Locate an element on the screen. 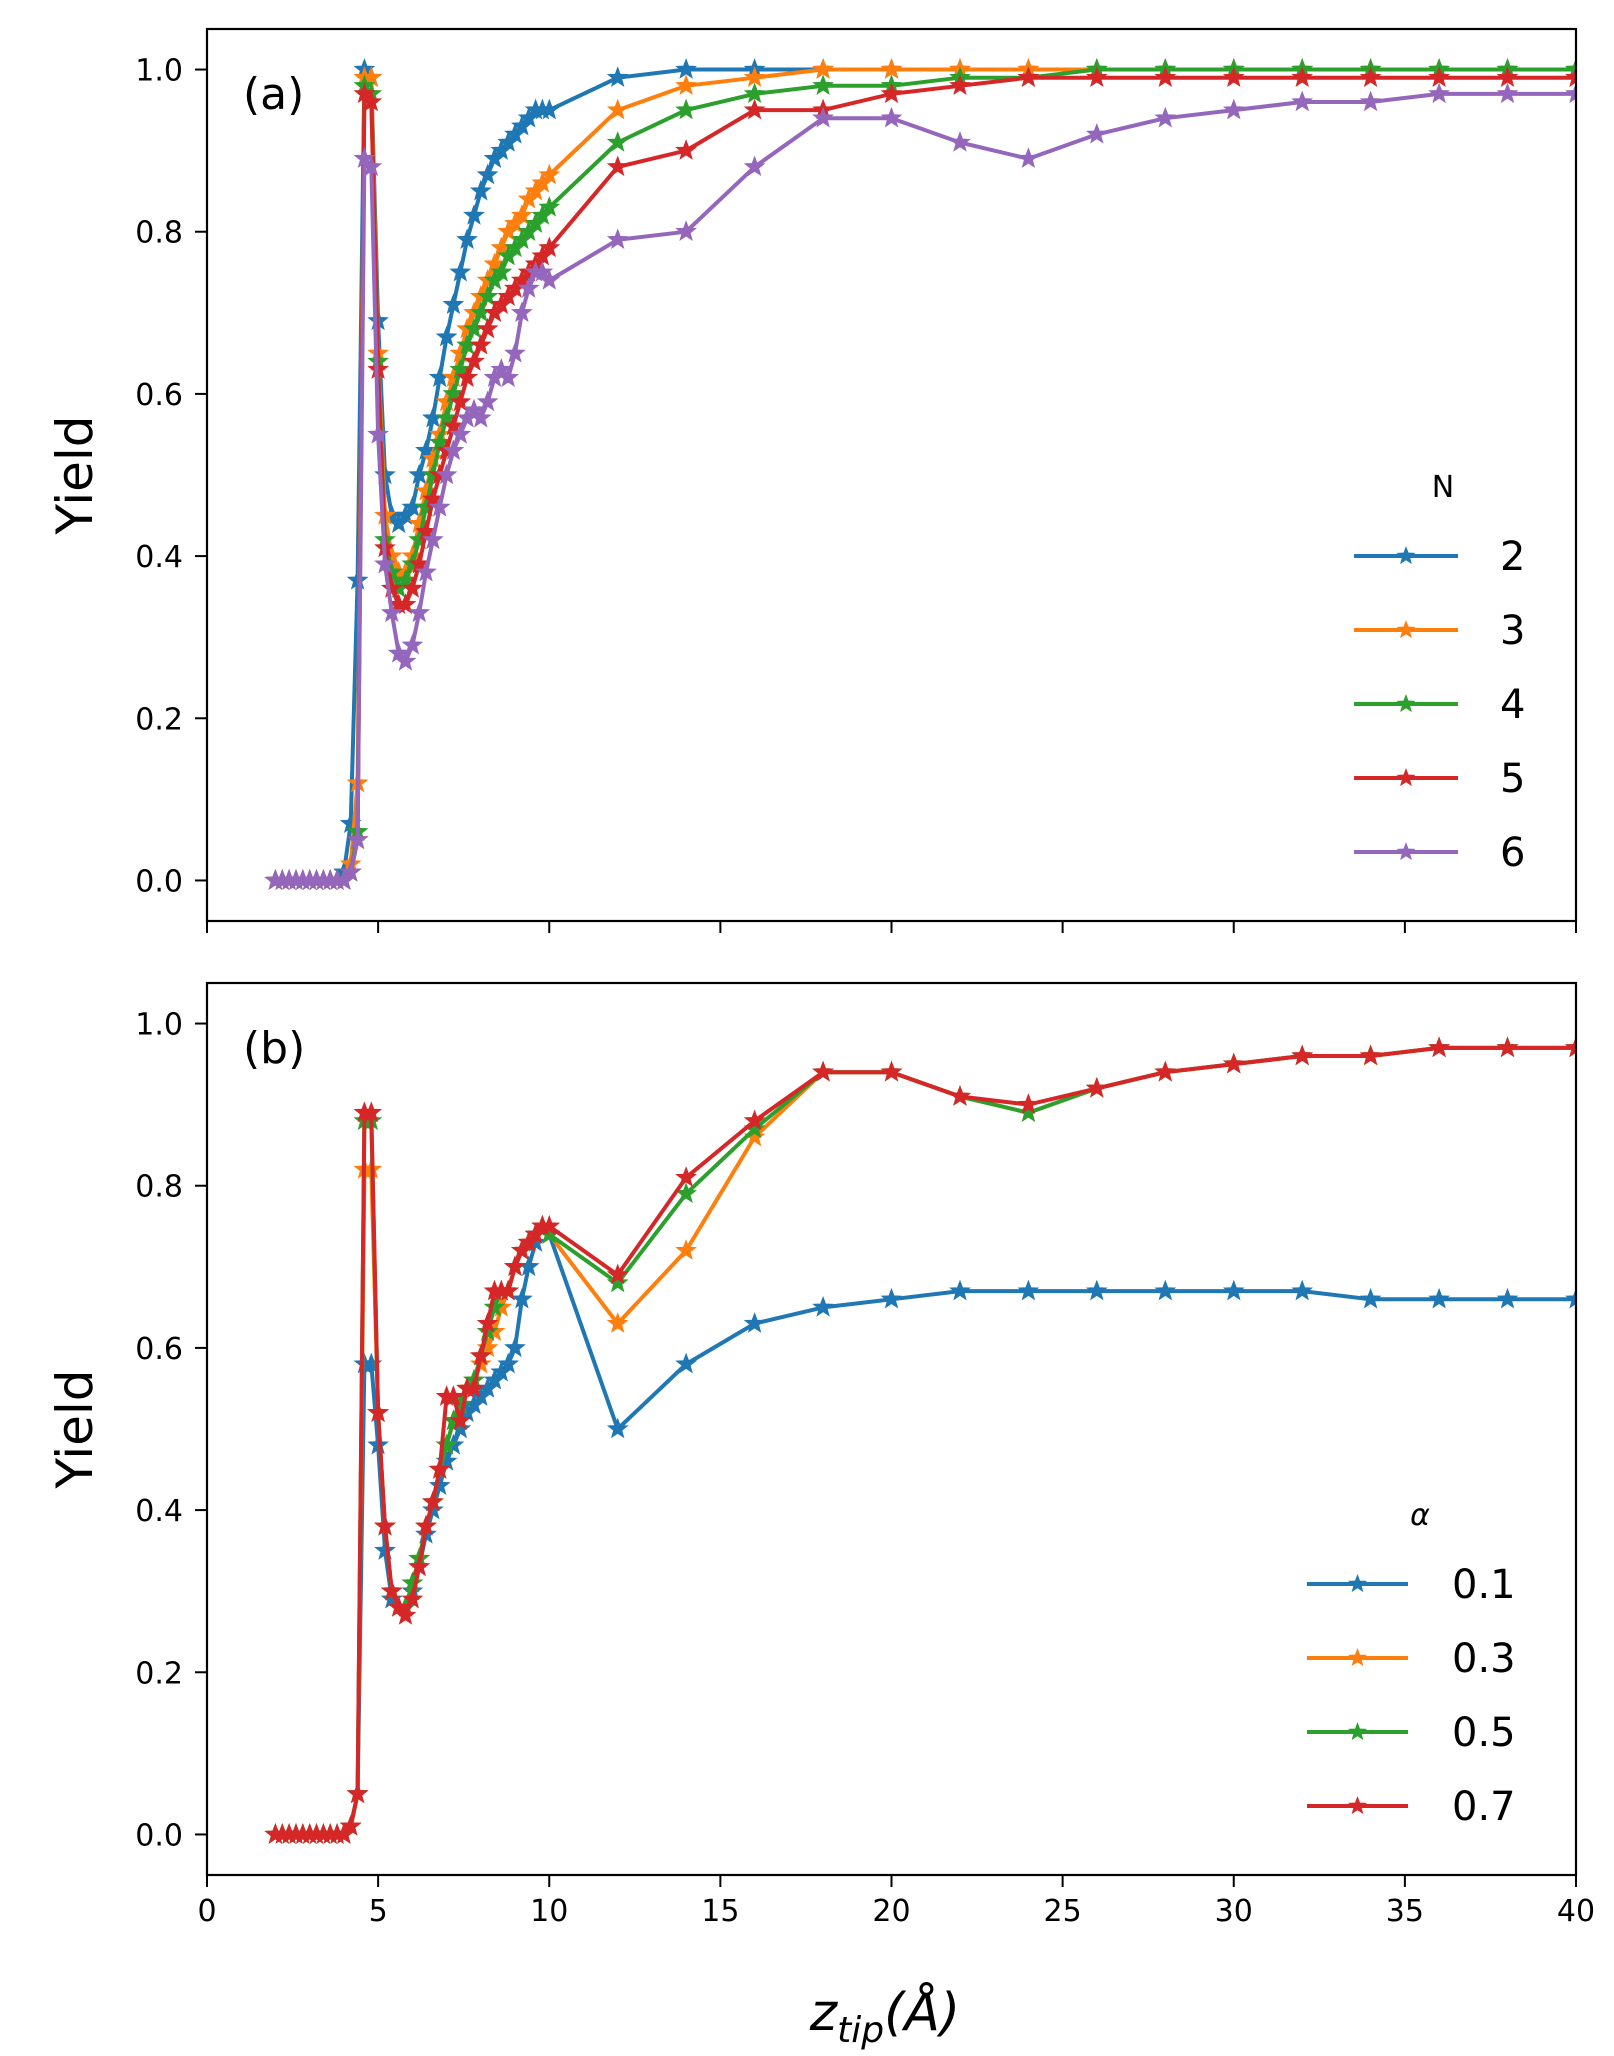  legend-entry: 0.1 is located at coordinates (1411, 1585).